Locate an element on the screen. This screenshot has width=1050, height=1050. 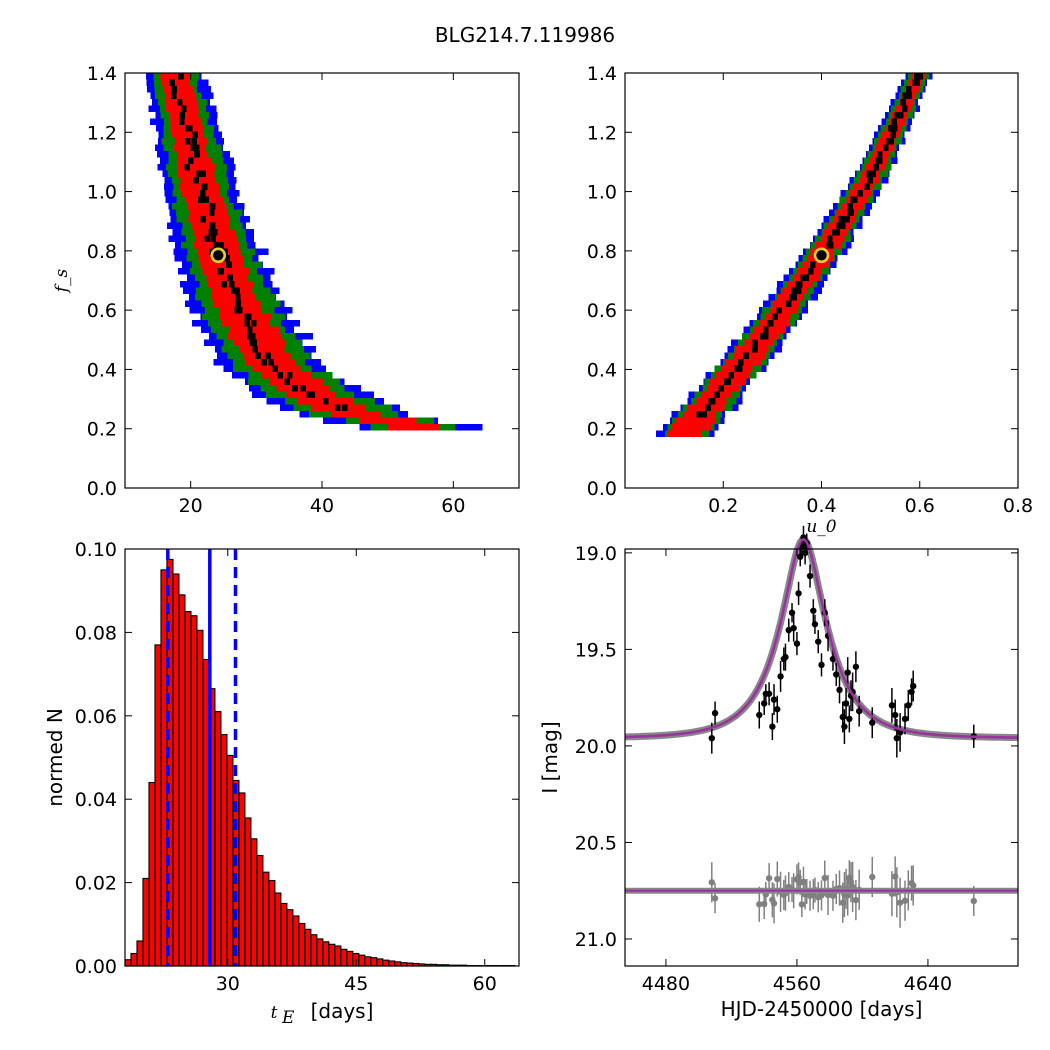
x-axis-label: HJD-2450000 [days] is located at coordinates (822, 1009).